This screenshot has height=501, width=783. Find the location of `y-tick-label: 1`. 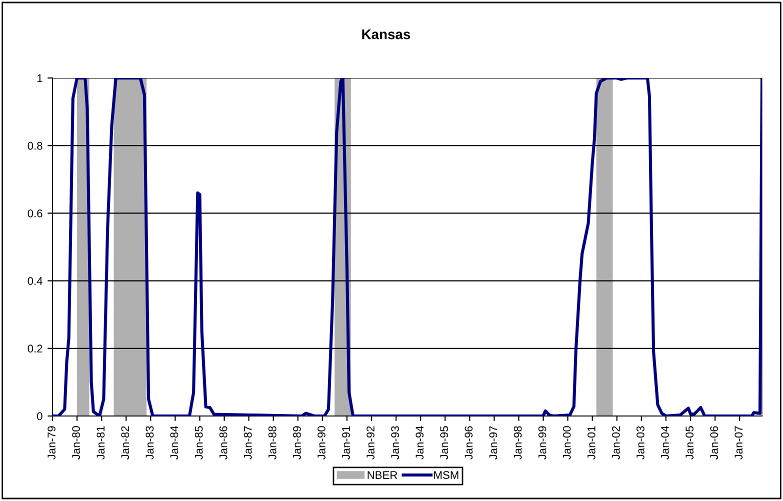

y-tick-label: 1 is located at coordinates (39, 78).